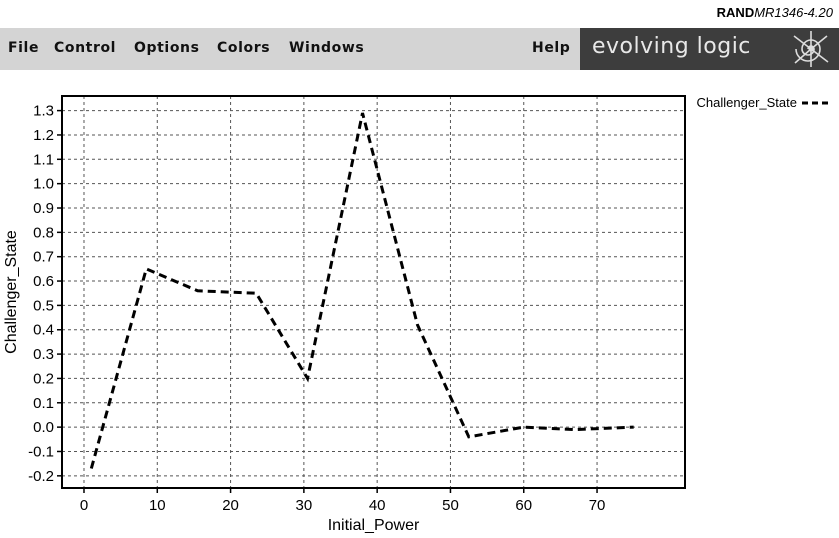 The width and height of the screenshot is (839, 538). I want to click on y-tick-label: 1.0, so click(43, 184).